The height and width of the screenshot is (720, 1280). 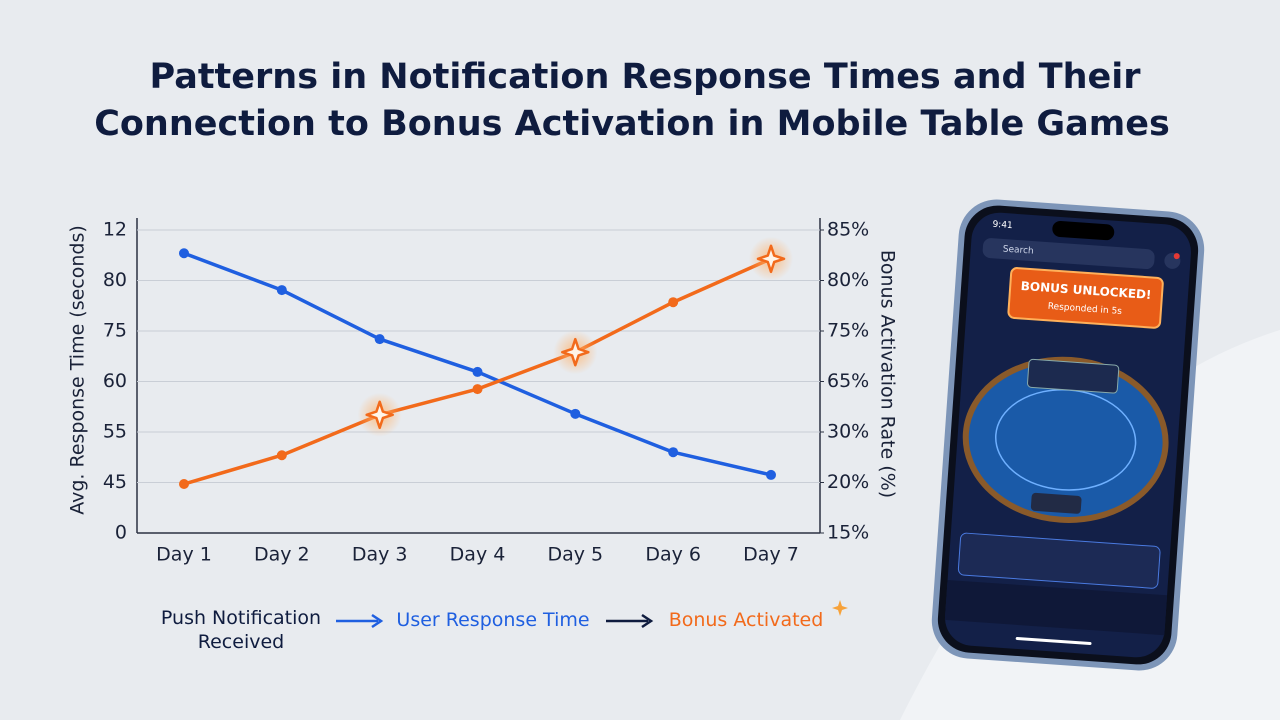 I want to click on y2-tick-label: 15%, so click(x=848, y=533).